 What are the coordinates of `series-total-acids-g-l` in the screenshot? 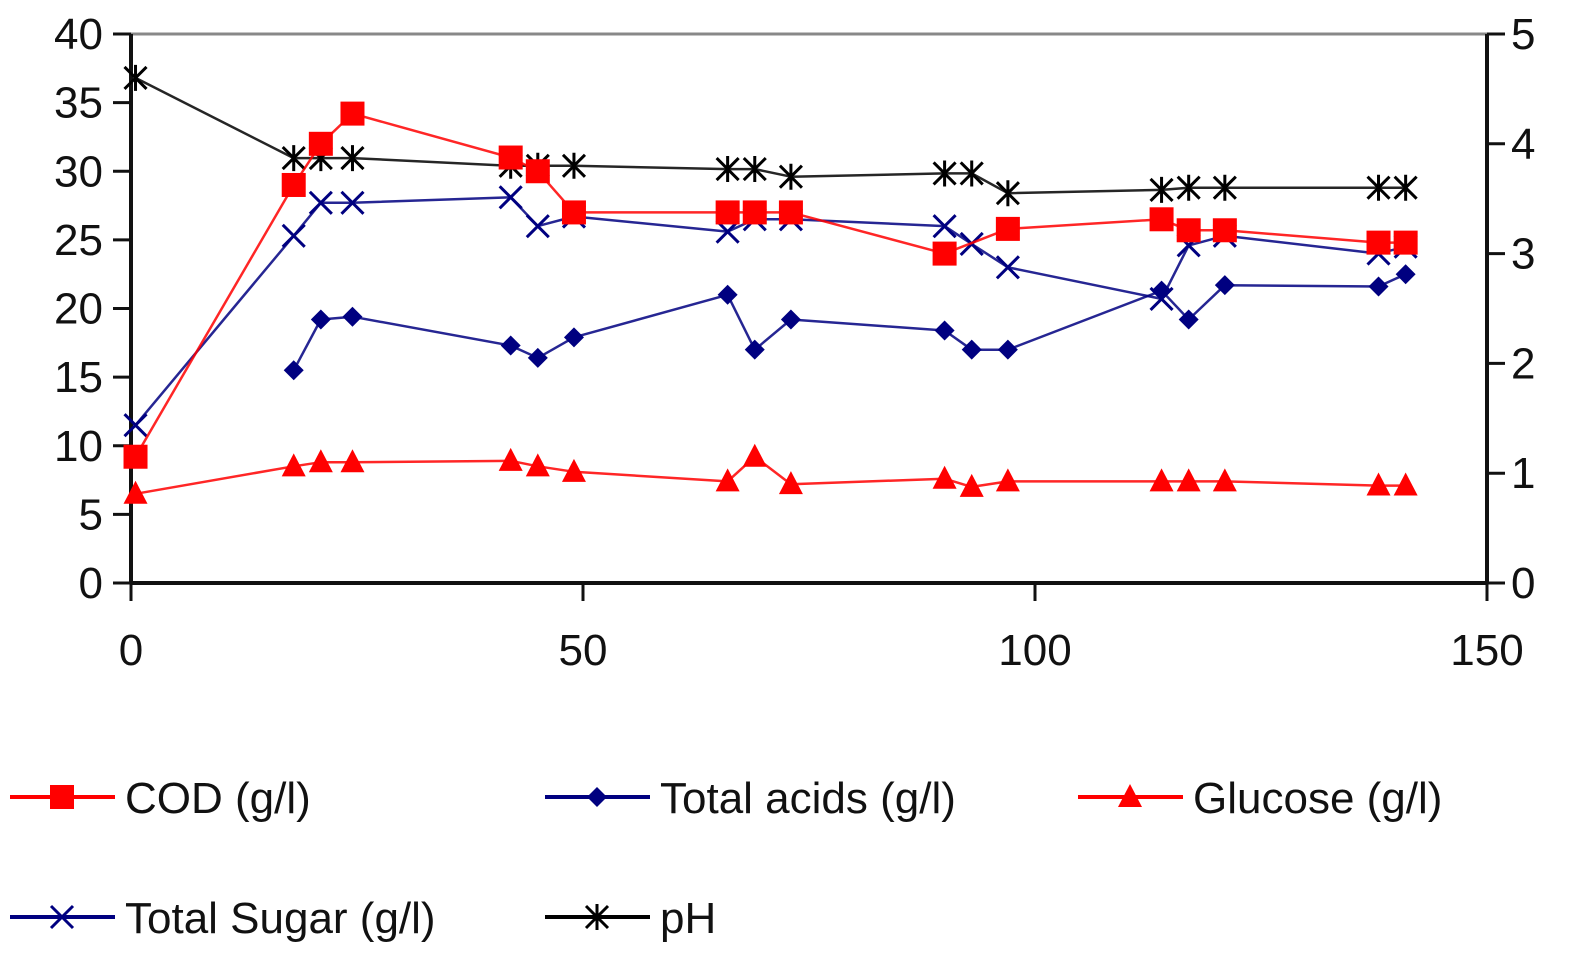 It's located at (849, 322).